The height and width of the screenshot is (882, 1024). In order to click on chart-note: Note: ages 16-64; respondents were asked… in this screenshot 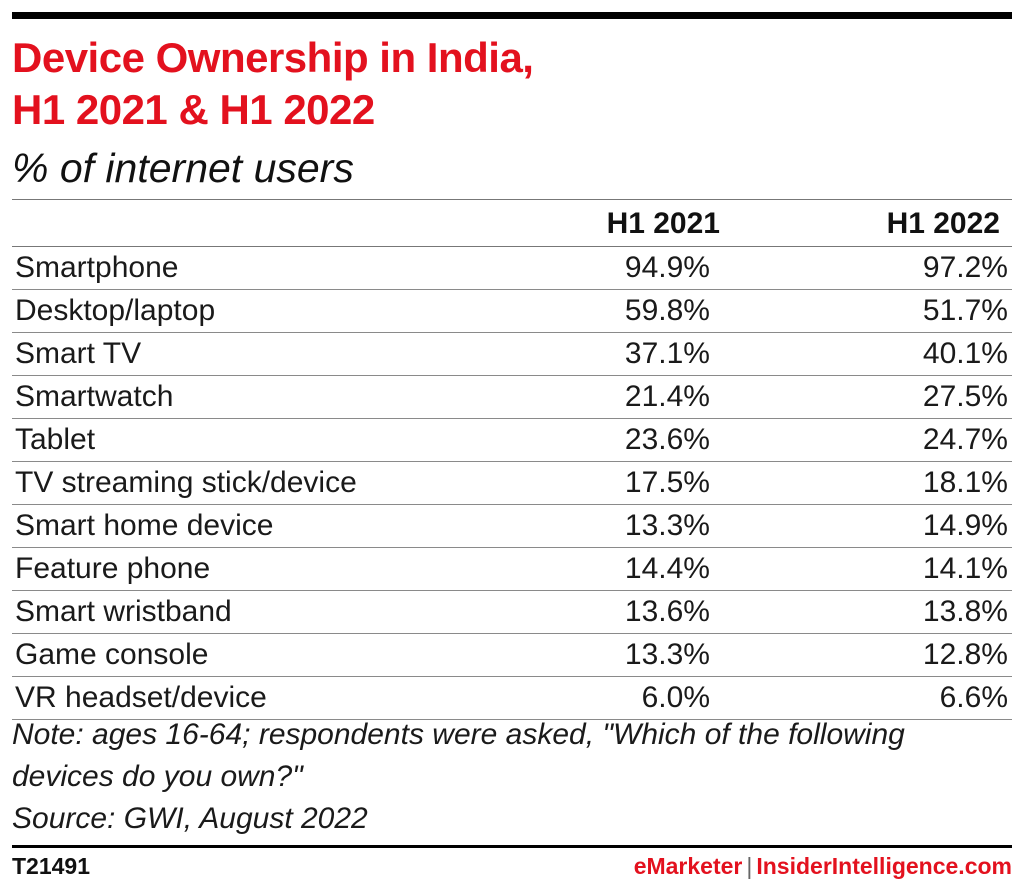, I will do `click(458, 755)`.